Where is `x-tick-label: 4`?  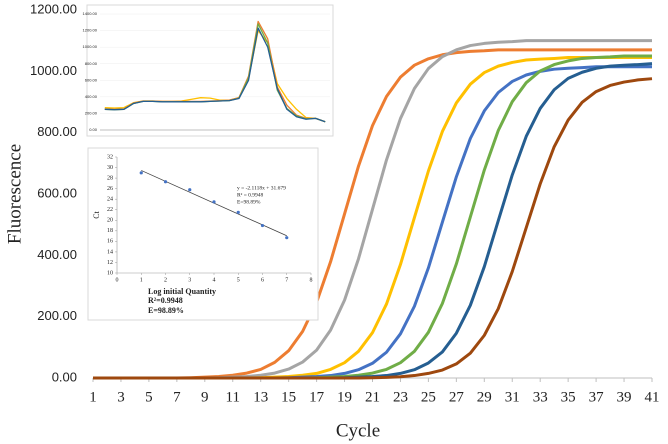
x-tick-label: 4 is located at coordinates (214, 280).